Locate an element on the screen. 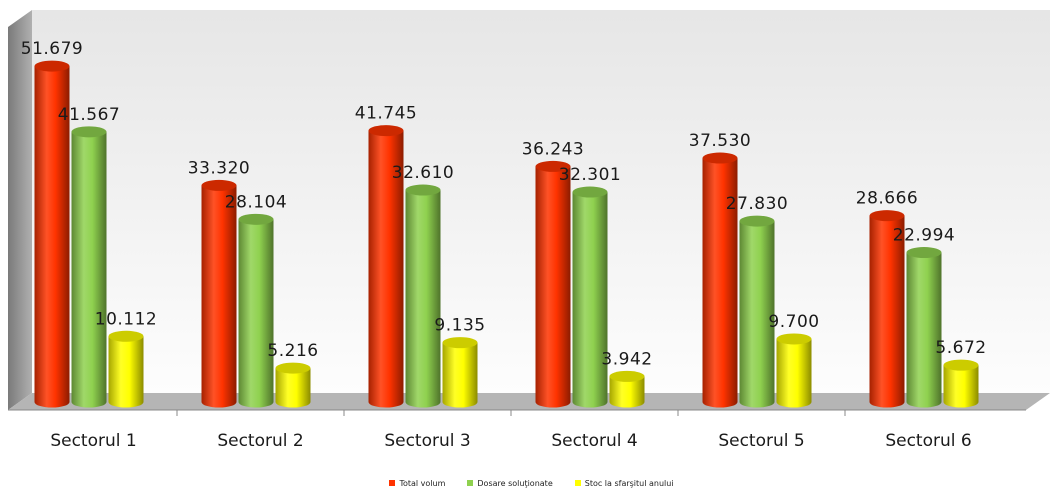 This screenshot has width=1063, height=491. data-label: 5.216 is located at coordinates (292, 351).